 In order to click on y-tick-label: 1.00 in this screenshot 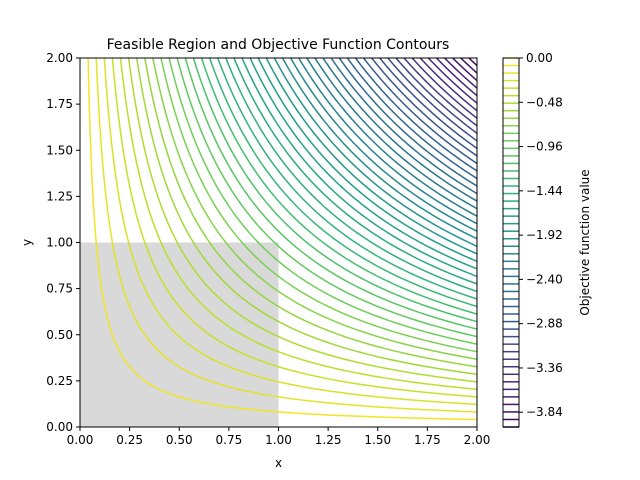, I will do `click(59, 243)`.